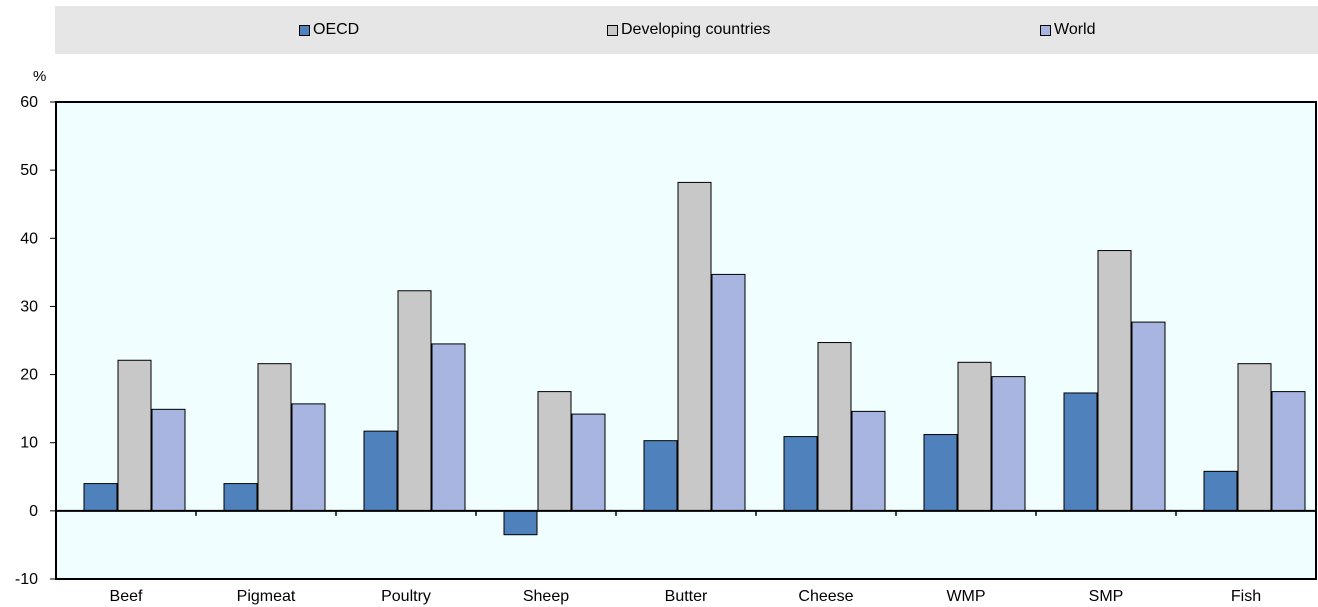 Image resolution: width=1318 pixels, height=607 pixels. I want to click on bar-world-fish, so click(1288, 451).